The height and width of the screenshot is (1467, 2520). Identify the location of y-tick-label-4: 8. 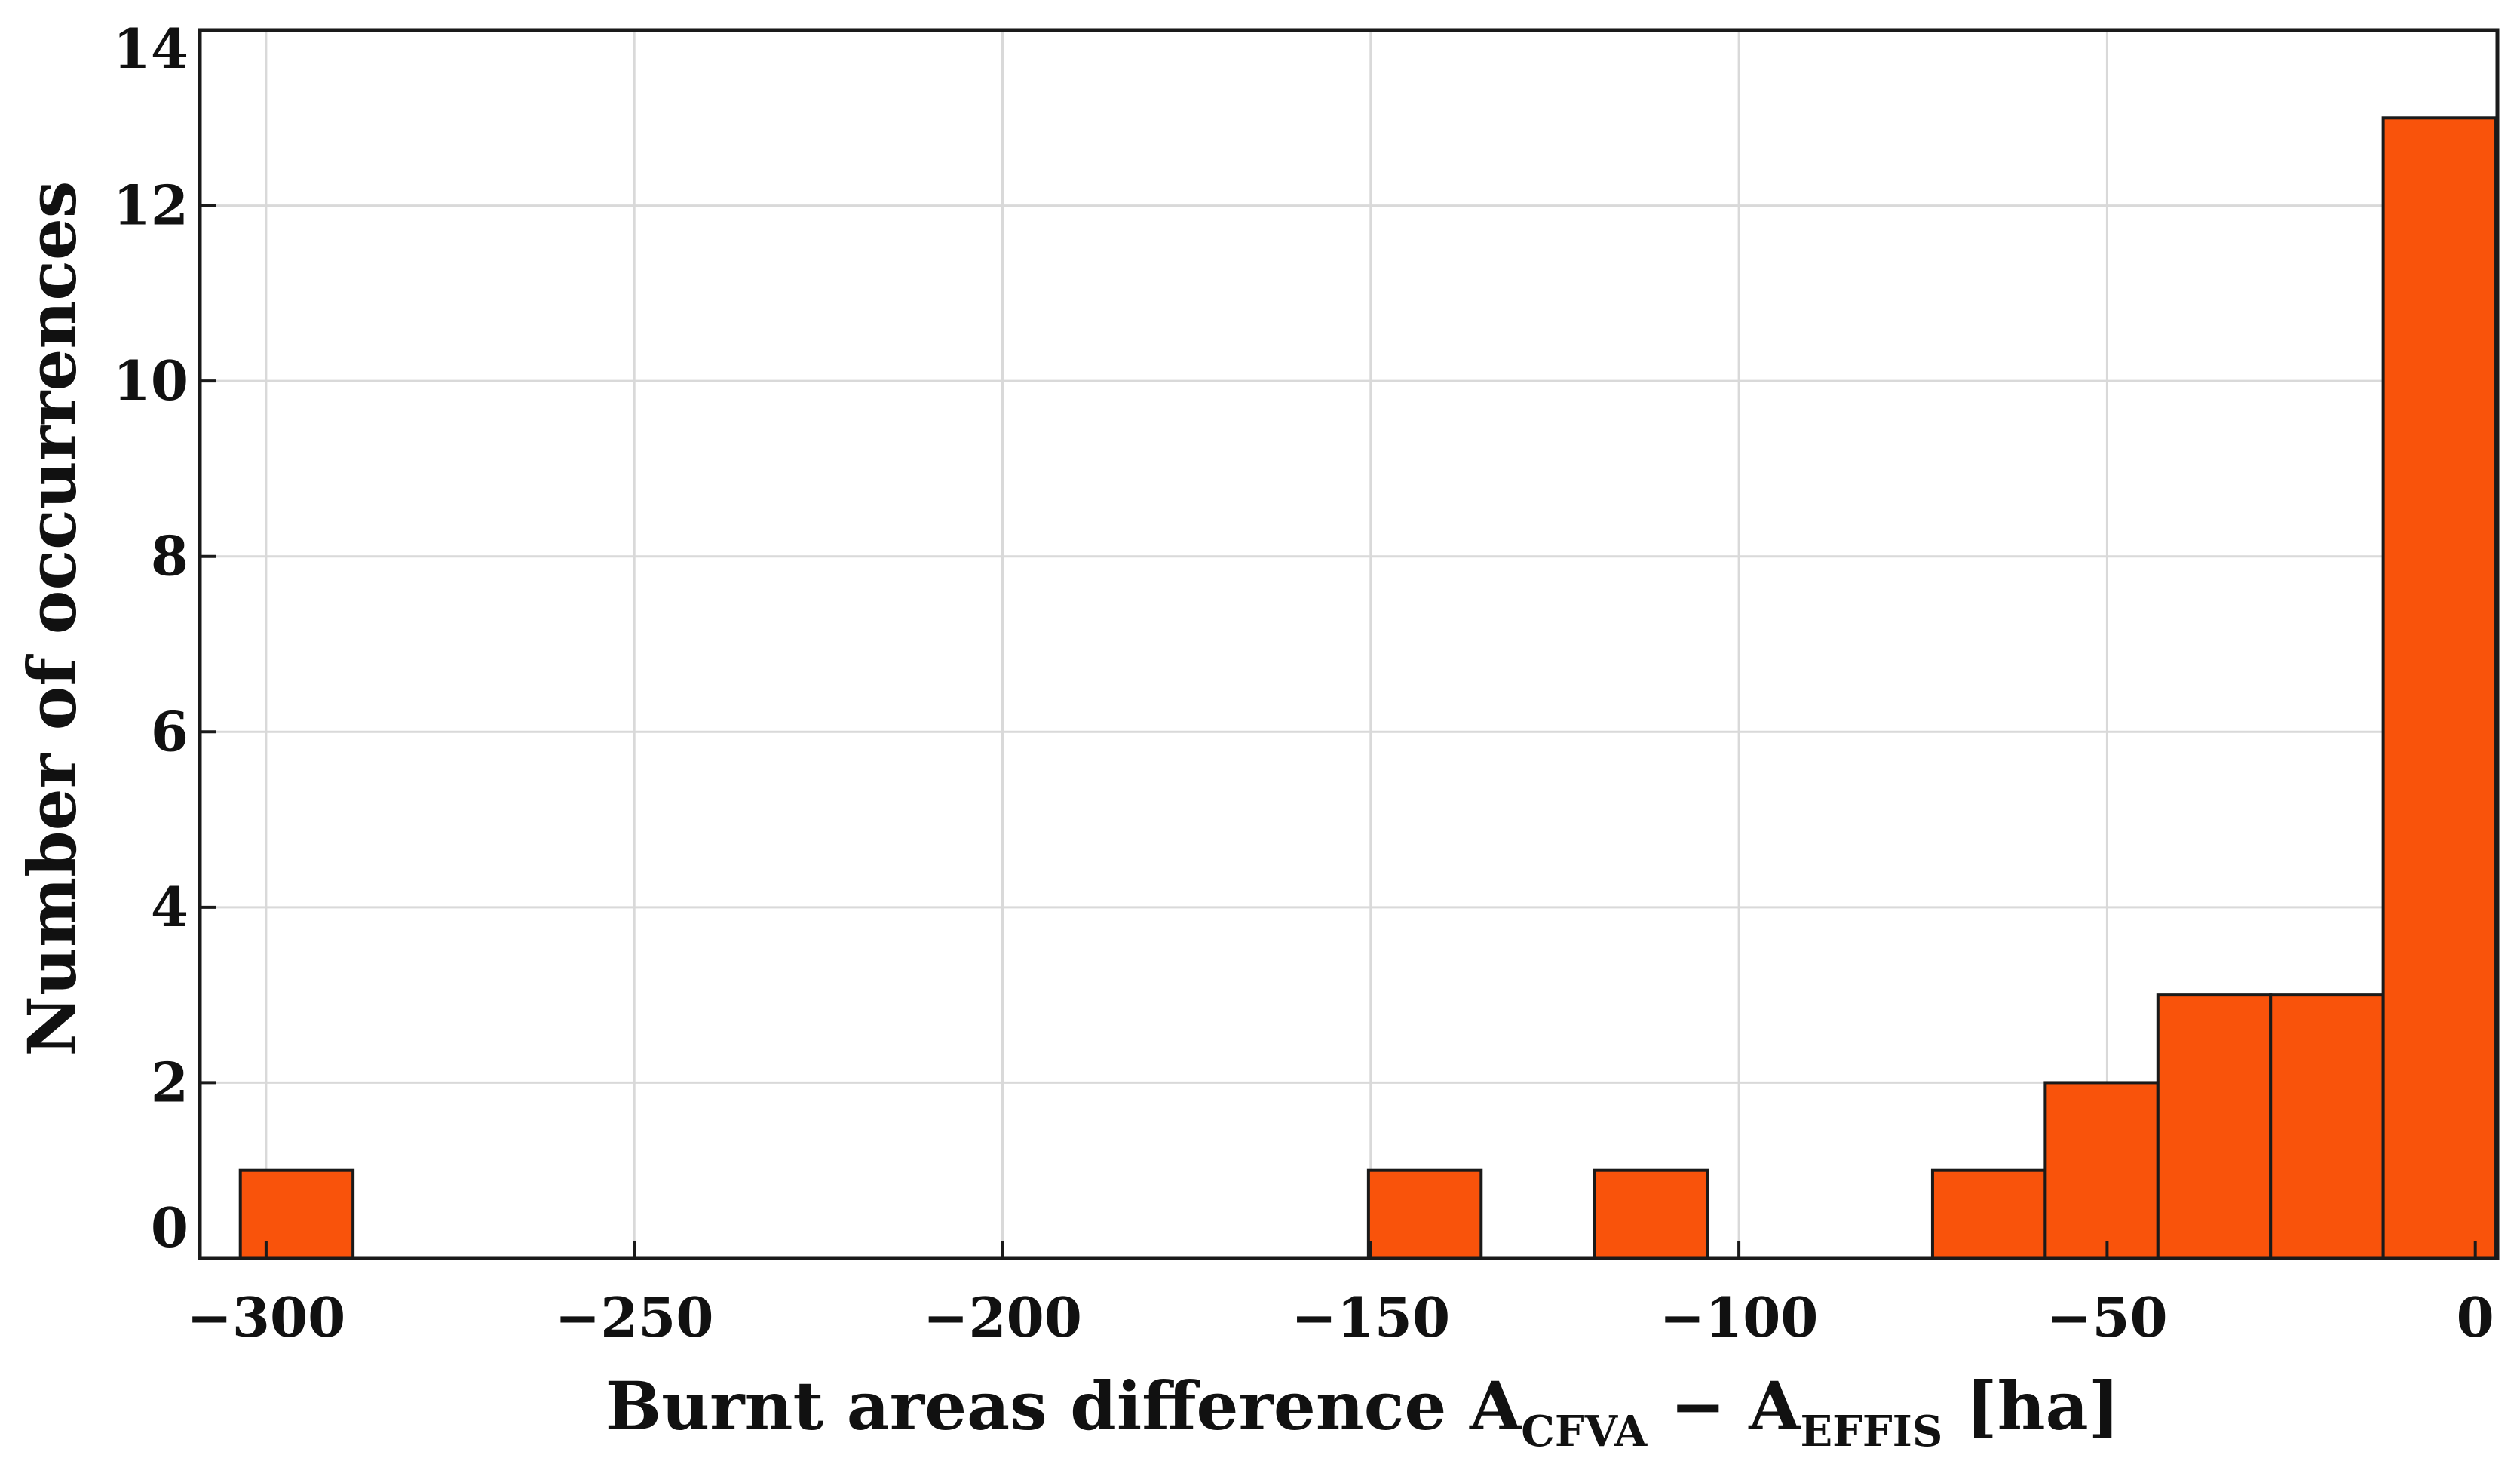
(170, 556).